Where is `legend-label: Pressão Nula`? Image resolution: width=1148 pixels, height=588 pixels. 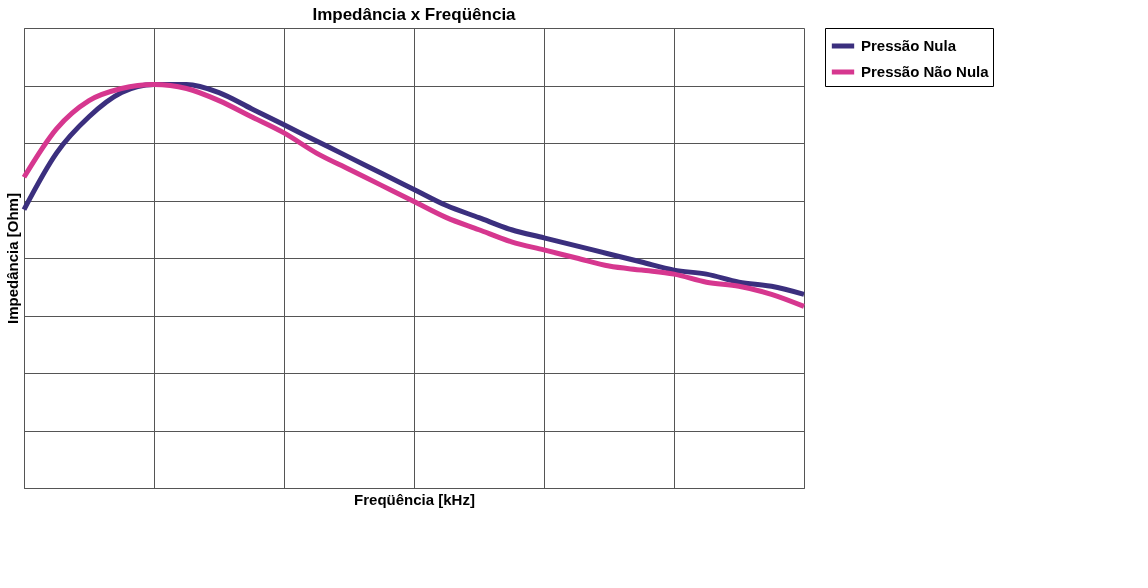 legend-label: Pressão Nula is located at coordinates (909, 45).